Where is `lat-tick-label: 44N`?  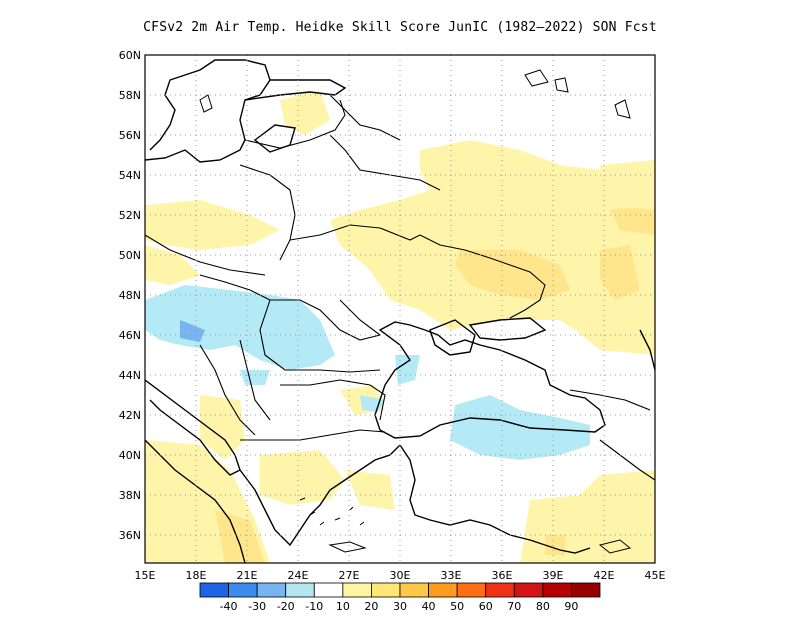 lat-tick-label: 44N is located at coordinates (130, 375).